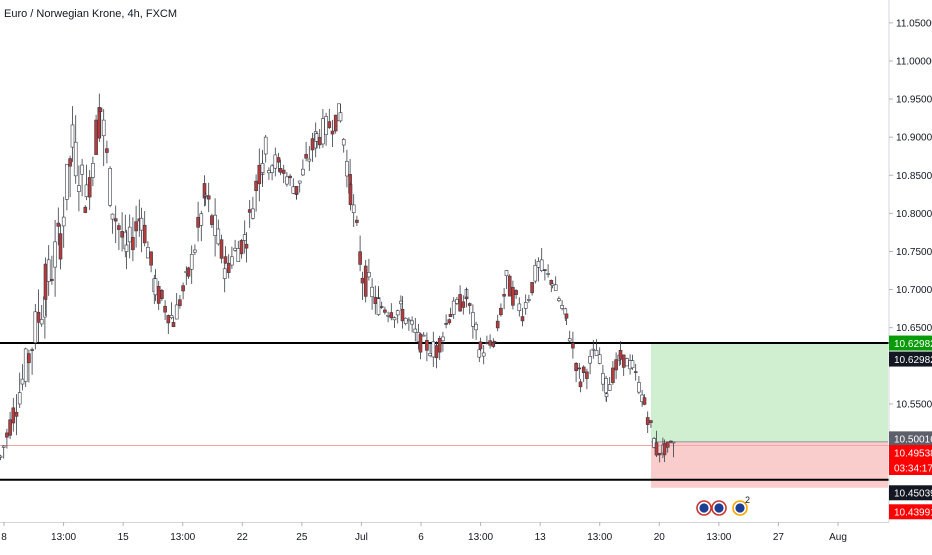 The width and height of the screenshot is (932, 555). I want to click on target-zone, so click(769, 392).